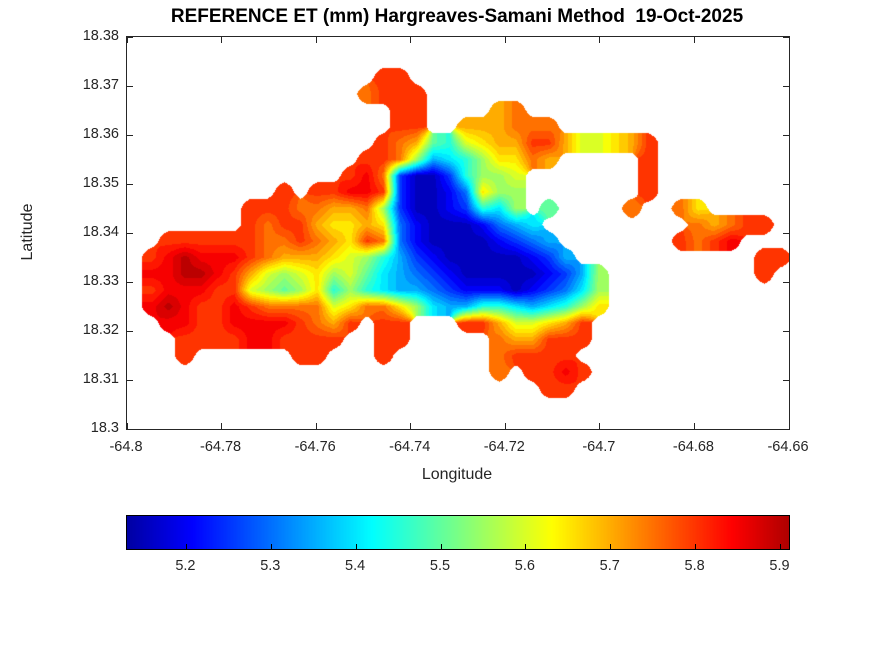  Describe the element at coordinates (100, 85) in the screenshot. I see `y-tick-label: 18.37` at that location.